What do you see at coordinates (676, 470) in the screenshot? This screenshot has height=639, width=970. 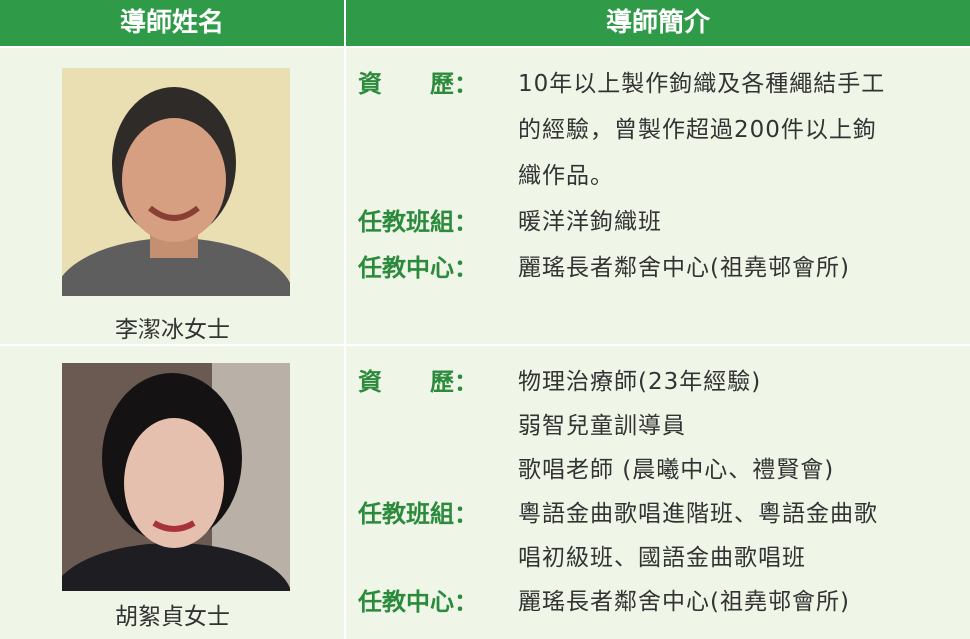 I see `field-text: 歌唱老師 (晨曦中心、禮賢會)` at bounding box center [676, 470].